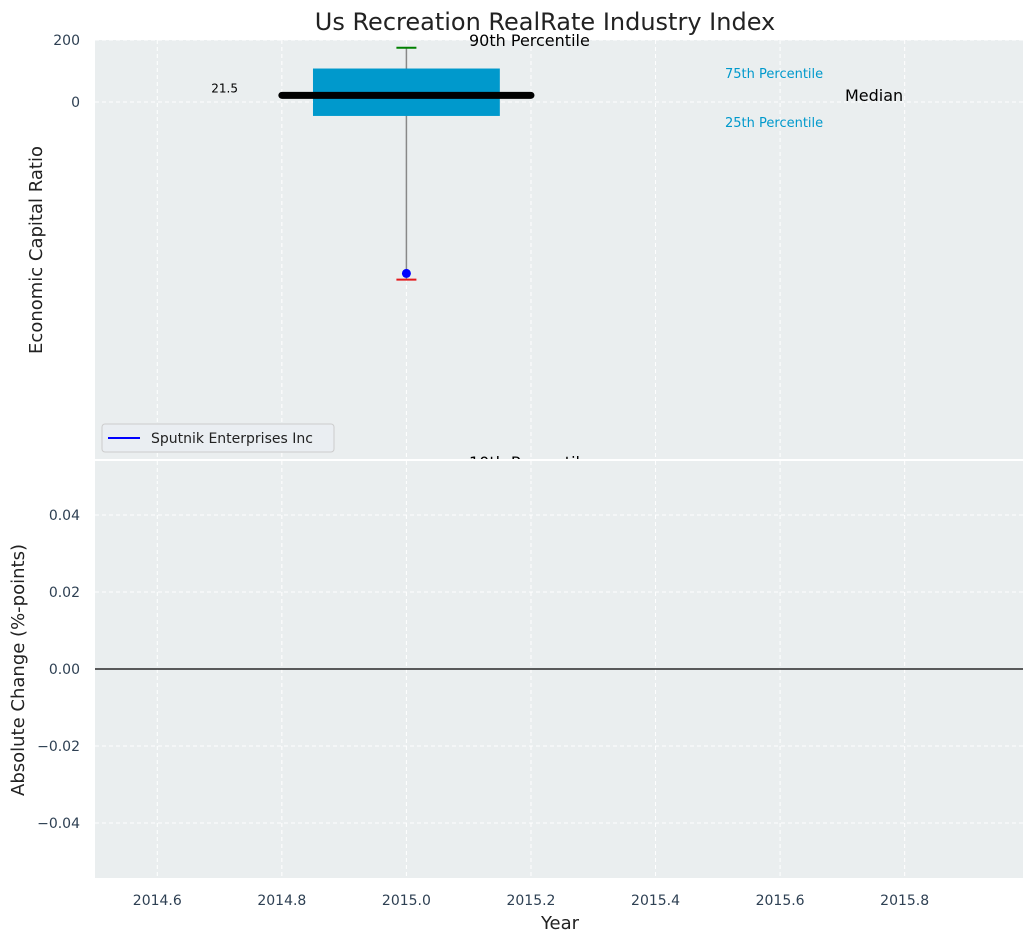 The height and width of the screenshot is (942, 1034). Describe the element at coordinates (58, 824) in the screenshot. I see `bottom-y-tick-label: −0.04` at that location.